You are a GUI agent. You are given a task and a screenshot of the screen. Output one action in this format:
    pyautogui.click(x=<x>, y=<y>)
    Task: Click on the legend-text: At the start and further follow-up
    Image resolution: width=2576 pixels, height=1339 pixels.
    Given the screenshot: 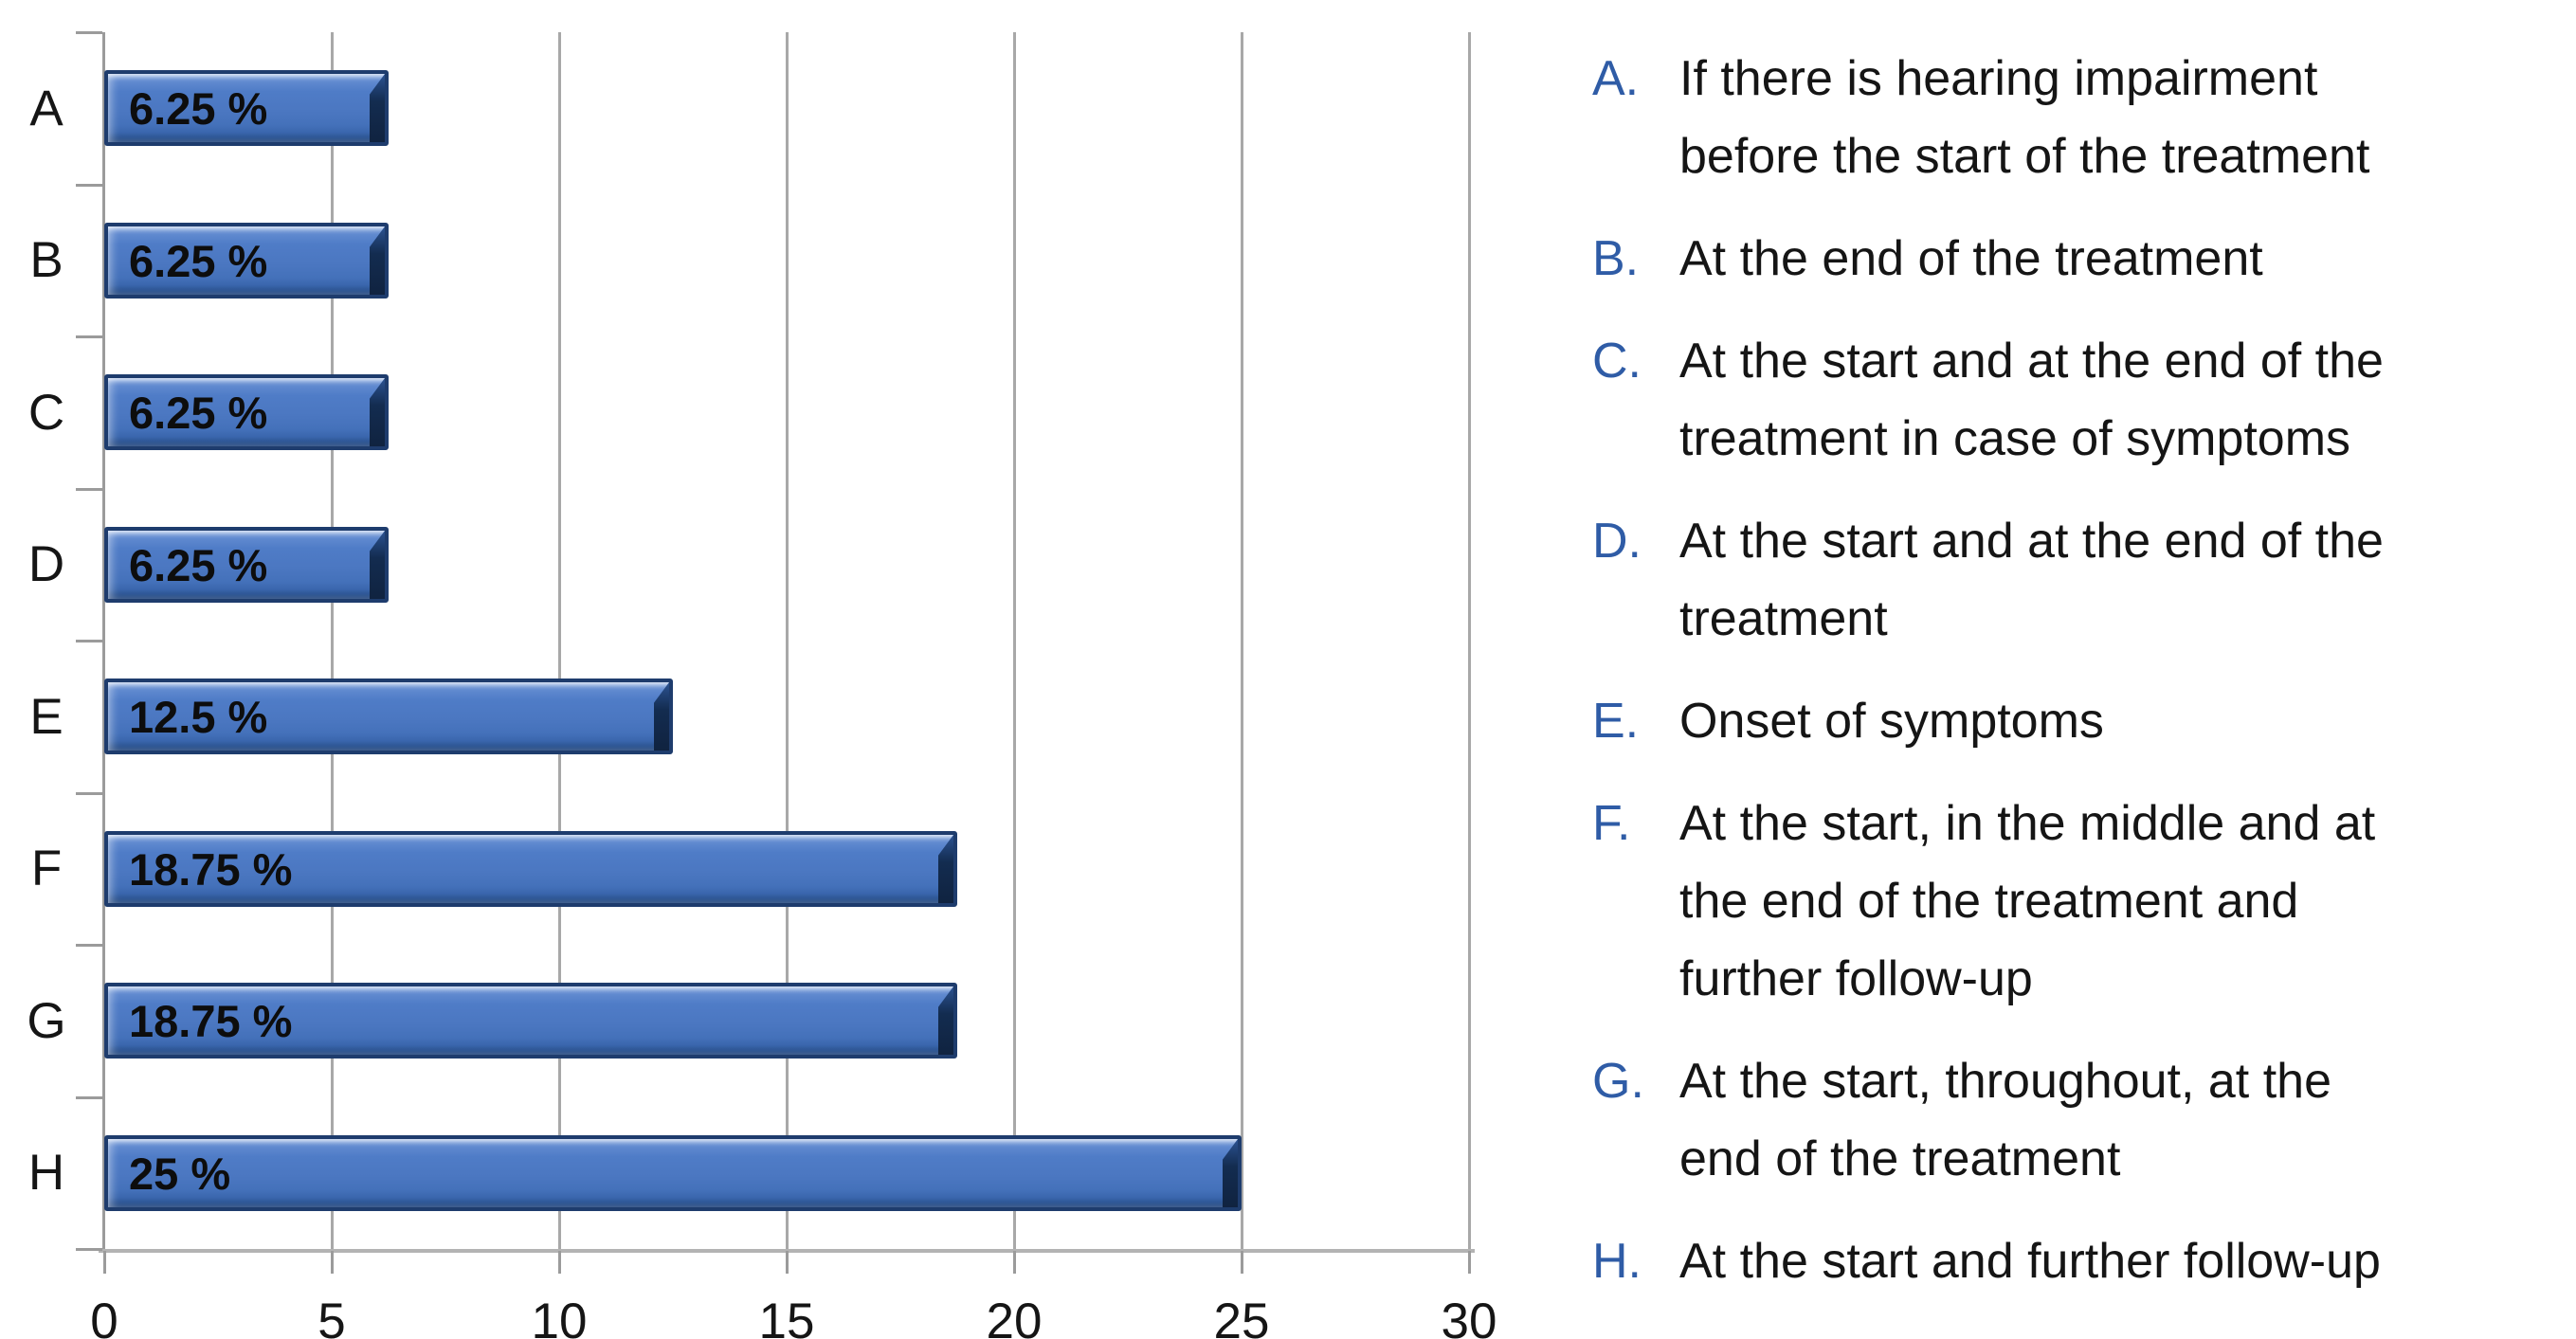 What is the action you would take?
    pyautogui.click(x=2030, y=1261)
    